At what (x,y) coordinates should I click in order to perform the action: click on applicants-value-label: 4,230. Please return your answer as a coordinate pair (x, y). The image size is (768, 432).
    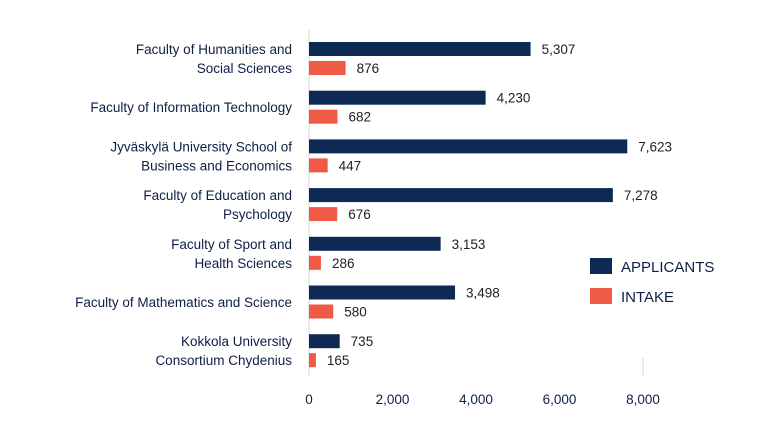
    Looking at the image, I should click on (514, 98).